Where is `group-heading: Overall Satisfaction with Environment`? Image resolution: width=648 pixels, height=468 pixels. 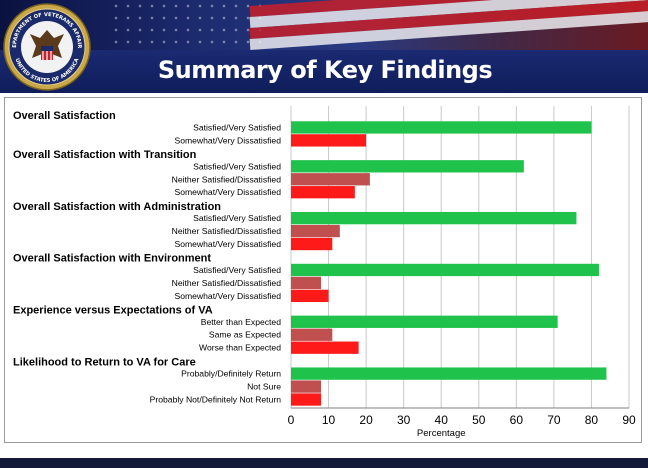 group-heading: Overall Satisfaction with Environment is located at coordinates (112, 259).